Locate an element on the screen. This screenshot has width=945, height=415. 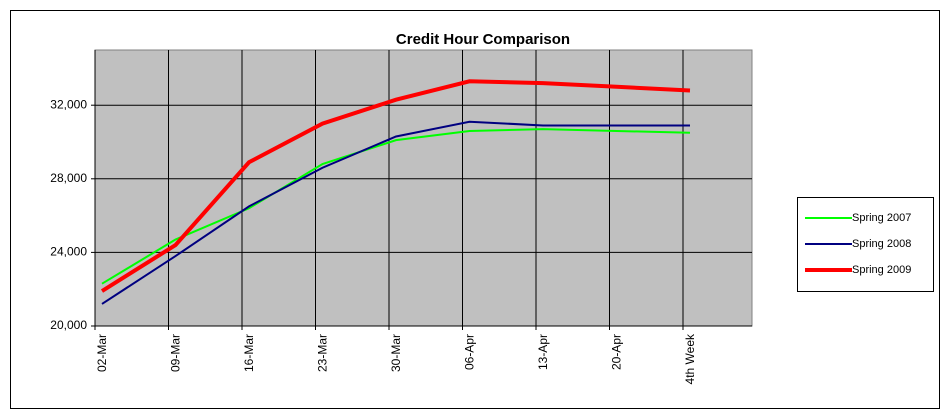
x-tick-label: 13-Apr is located at coordinates (543, 352).